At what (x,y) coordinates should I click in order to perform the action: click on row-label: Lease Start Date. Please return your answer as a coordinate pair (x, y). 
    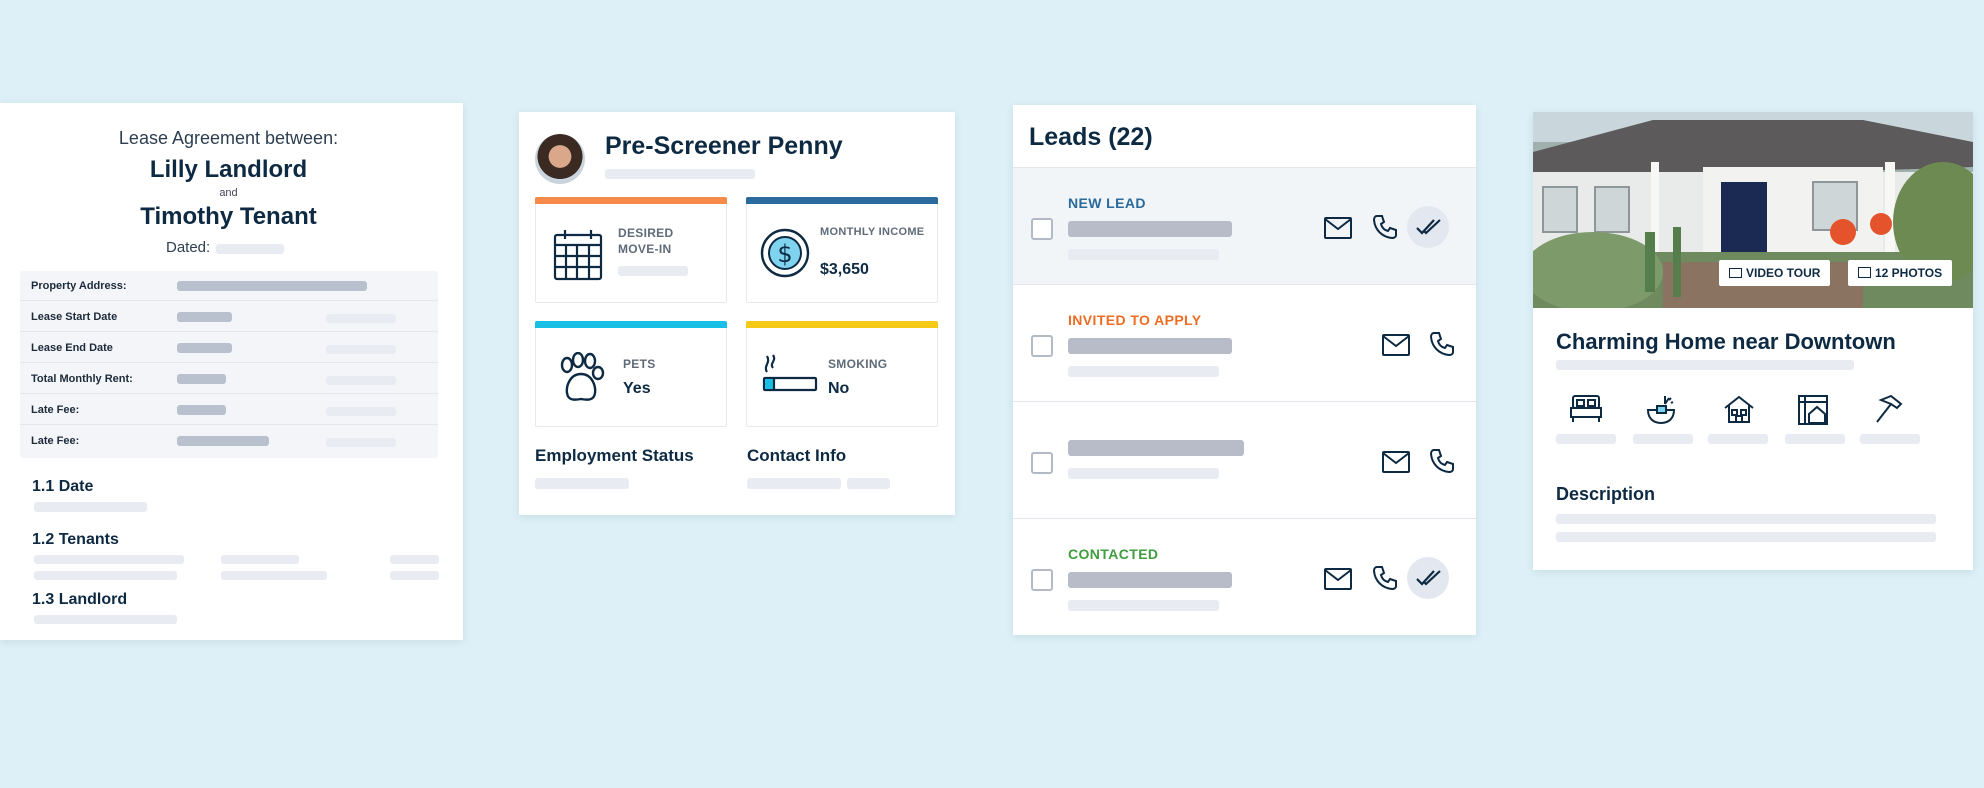
    Looking at the image, I should click on (74, 317).